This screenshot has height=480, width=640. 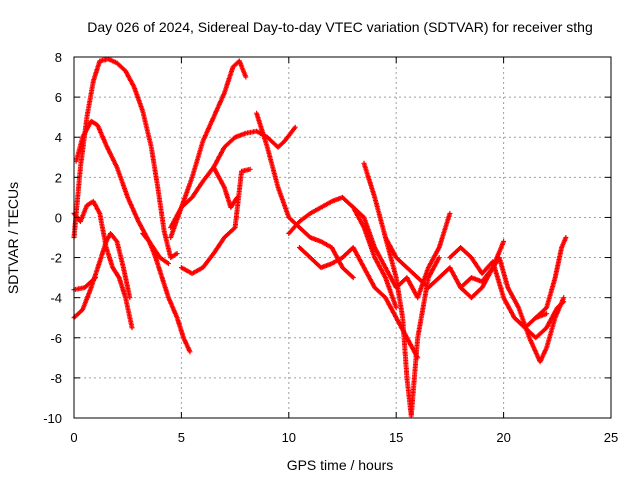 I want to click on y-tick-label: 0, so click(x=58, y=217).